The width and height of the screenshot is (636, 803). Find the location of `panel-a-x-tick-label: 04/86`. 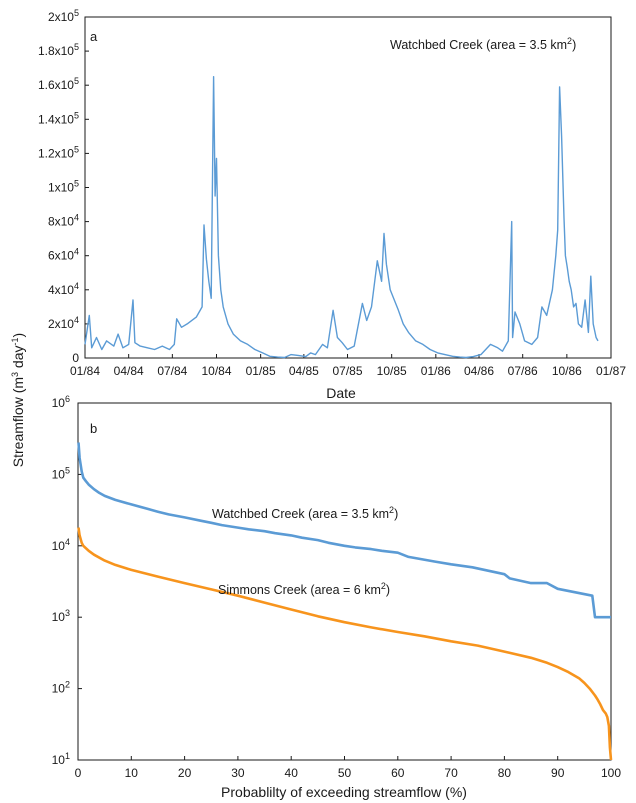

panel-a-x-tick-label: 04/86 is located at coordinates (479, 371).